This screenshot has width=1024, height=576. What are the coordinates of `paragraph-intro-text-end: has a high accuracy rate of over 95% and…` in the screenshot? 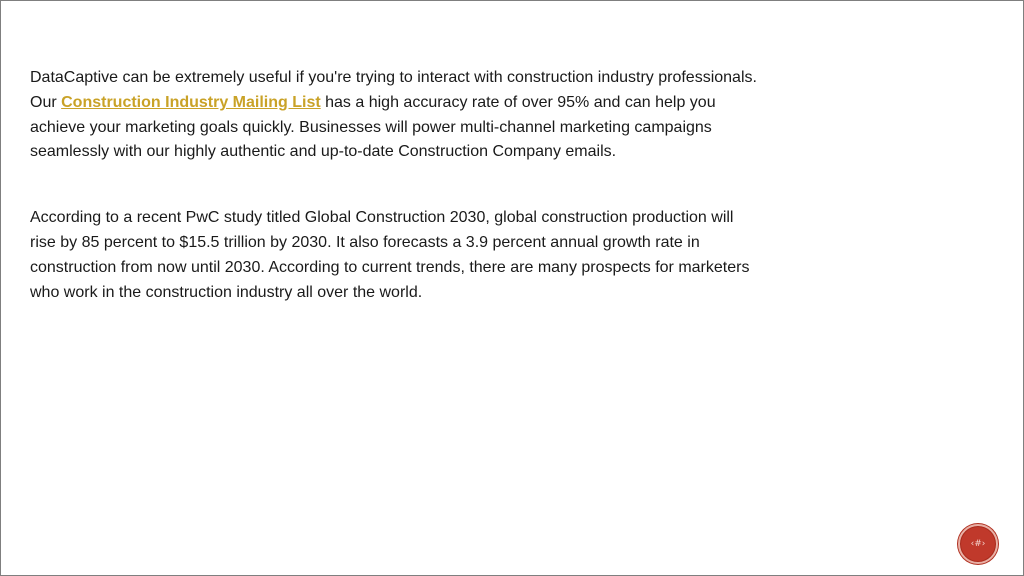 It's located at (373, 127).